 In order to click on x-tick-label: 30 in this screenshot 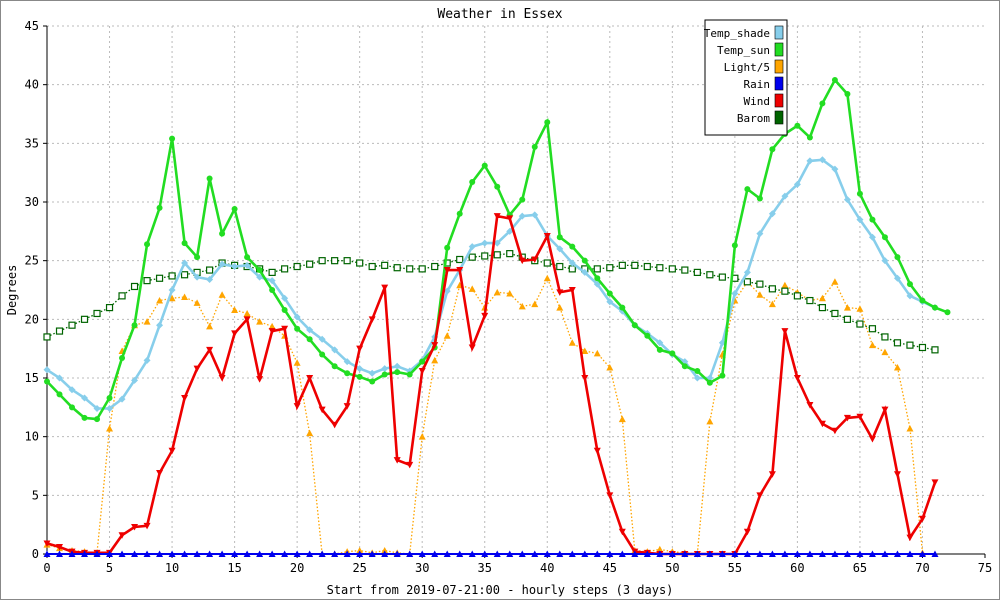, I will do `click(422, 568)`.